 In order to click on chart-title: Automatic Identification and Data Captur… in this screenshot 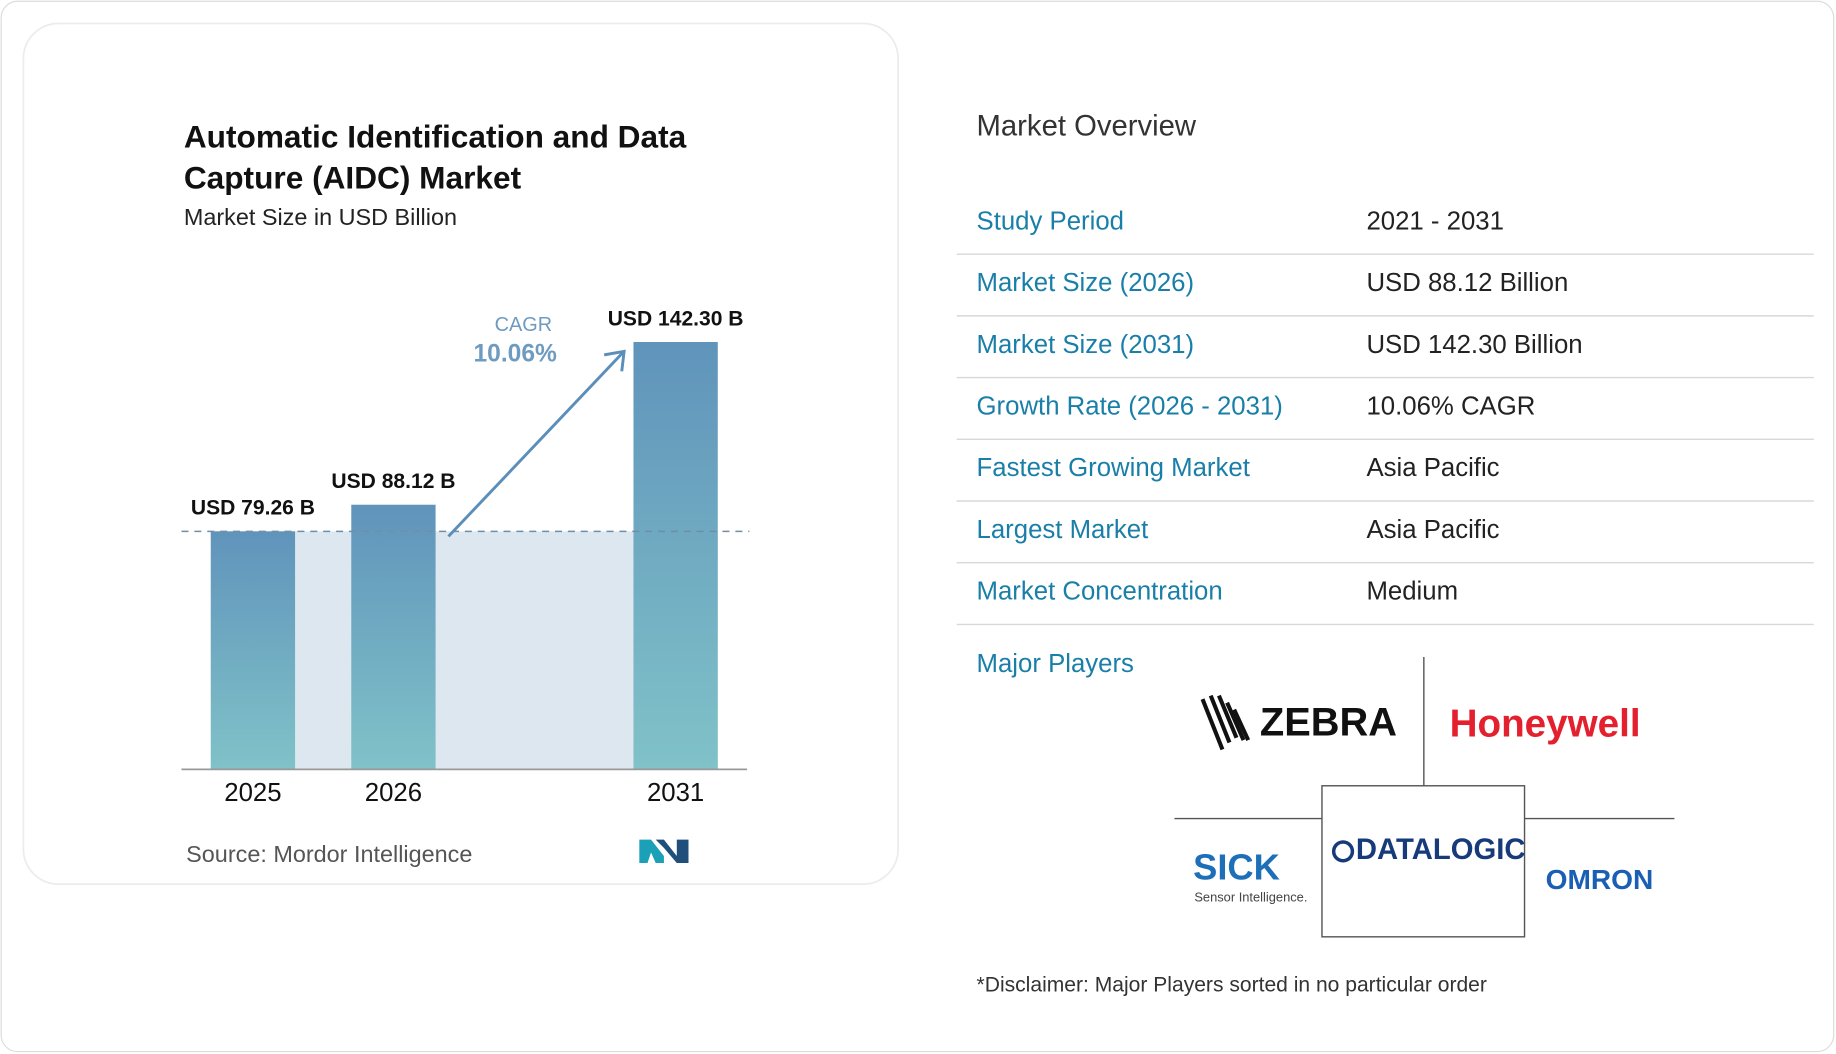, I will do `click(435, 157)`.